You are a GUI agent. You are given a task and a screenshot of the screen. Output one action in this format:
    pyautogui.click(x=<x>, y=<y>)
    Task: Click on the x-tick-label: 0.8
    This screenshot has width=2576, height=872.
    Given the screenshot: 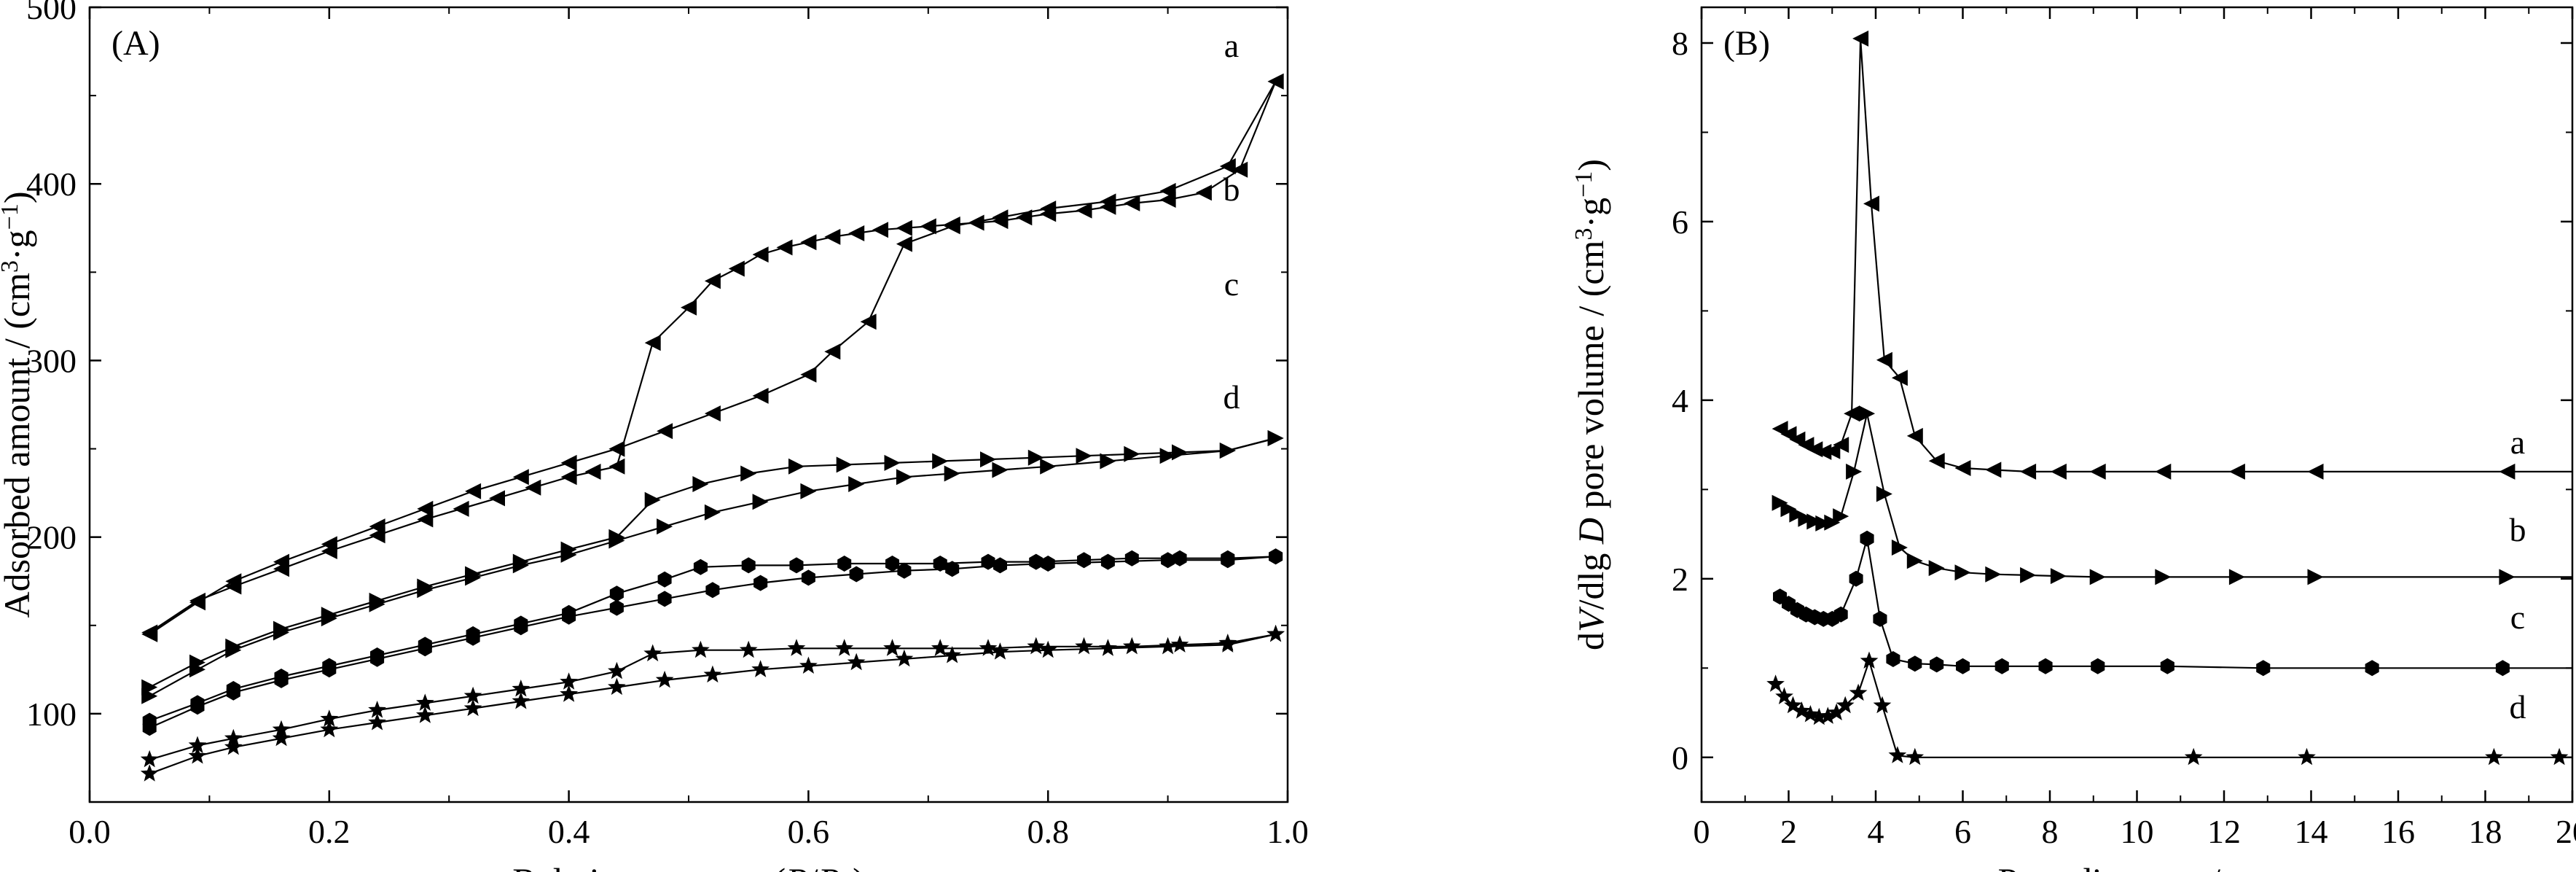 What is the action you would take?
    pyautogui.click(x=1048, y=831)
    